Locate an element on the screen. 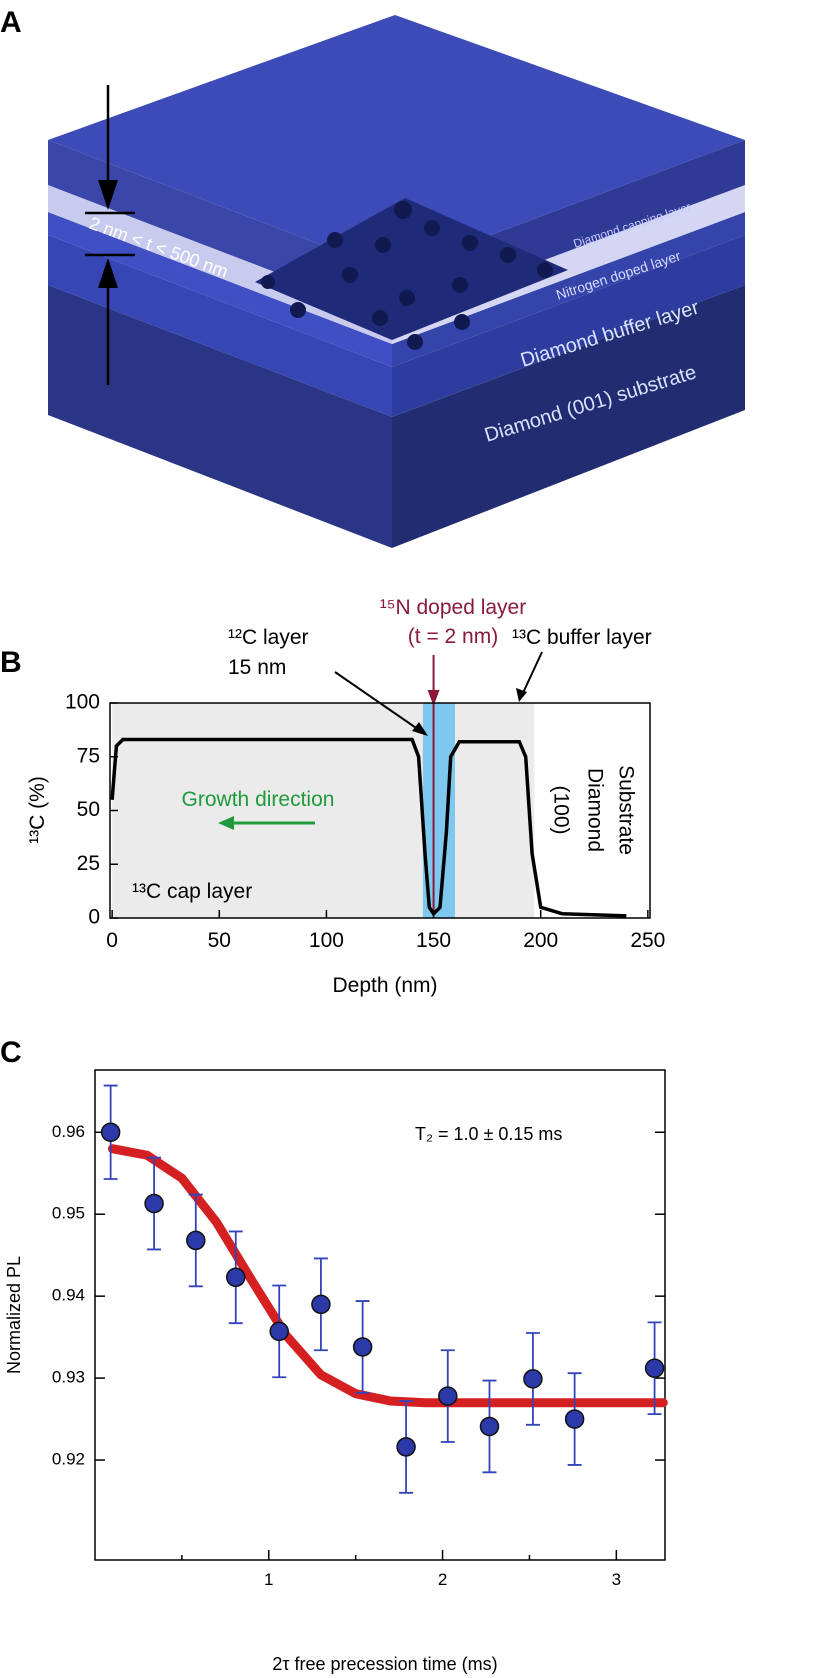  y-tick-label: 50 is located at coordinates (88, 809).